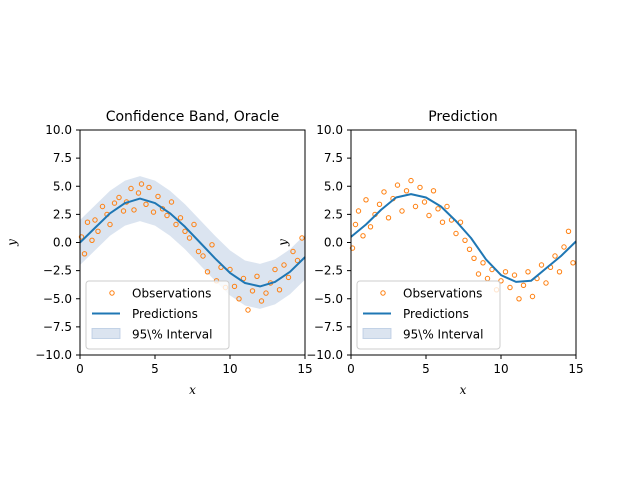 Image resolution: width=640 pixels, height=480 pixels. What do you see at coordinates (193, 117) in the screenshot?
I see `chart-title: Confidence Band, Oracle` at bounding box center [193, 117].